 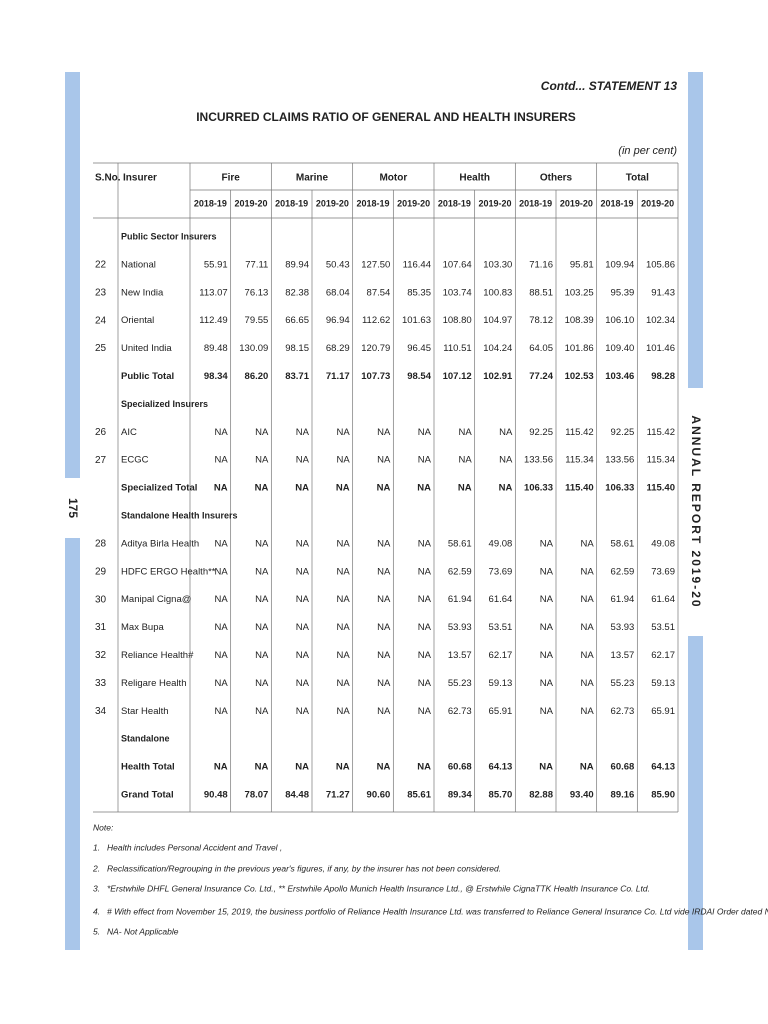 What do you see at coordinates (257, 795) in the screenshot?
I see `value-cell: 78.07` at bounding box center [257, 795].